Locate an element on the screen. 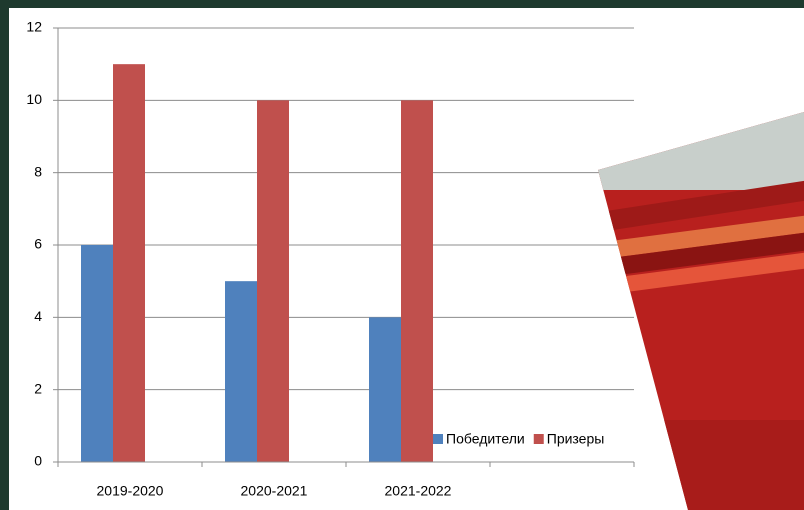 This screenshot has width=804, height=510. legend: Победители Призеры is located at coordinates (518, 439).